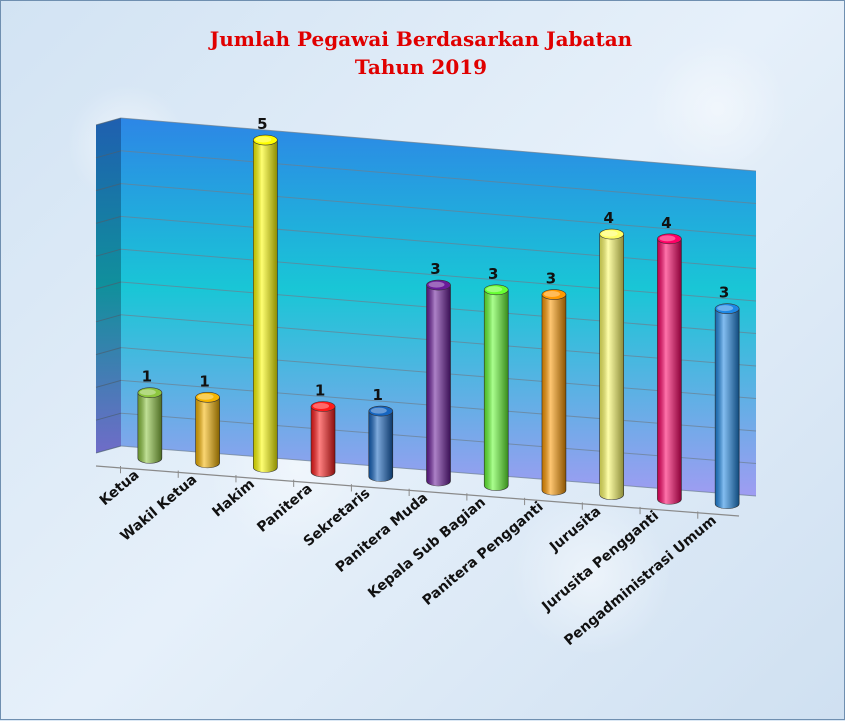 This screenshot has width=845, height=721. What do you see at coordinates (600, 561) in the screenshot?
I see `category-label: Jurusita Pengganti` at bounding box center [600, 561].